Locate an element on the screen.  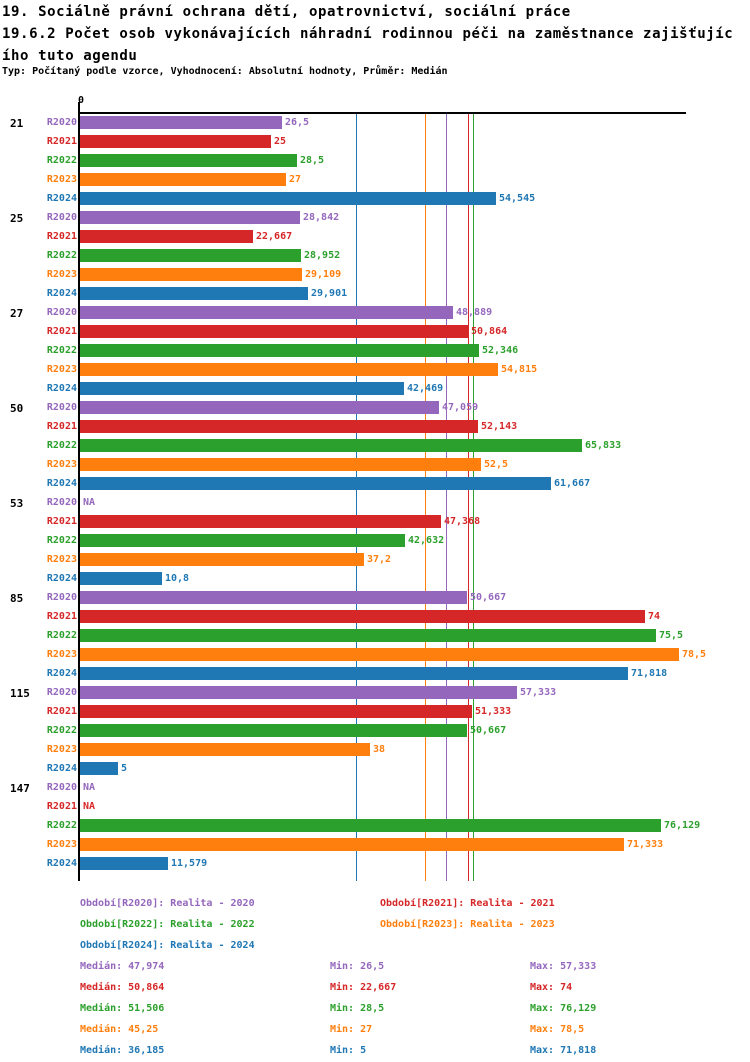
bar-value-label: 76,129 is located at coordinates (682, 825).